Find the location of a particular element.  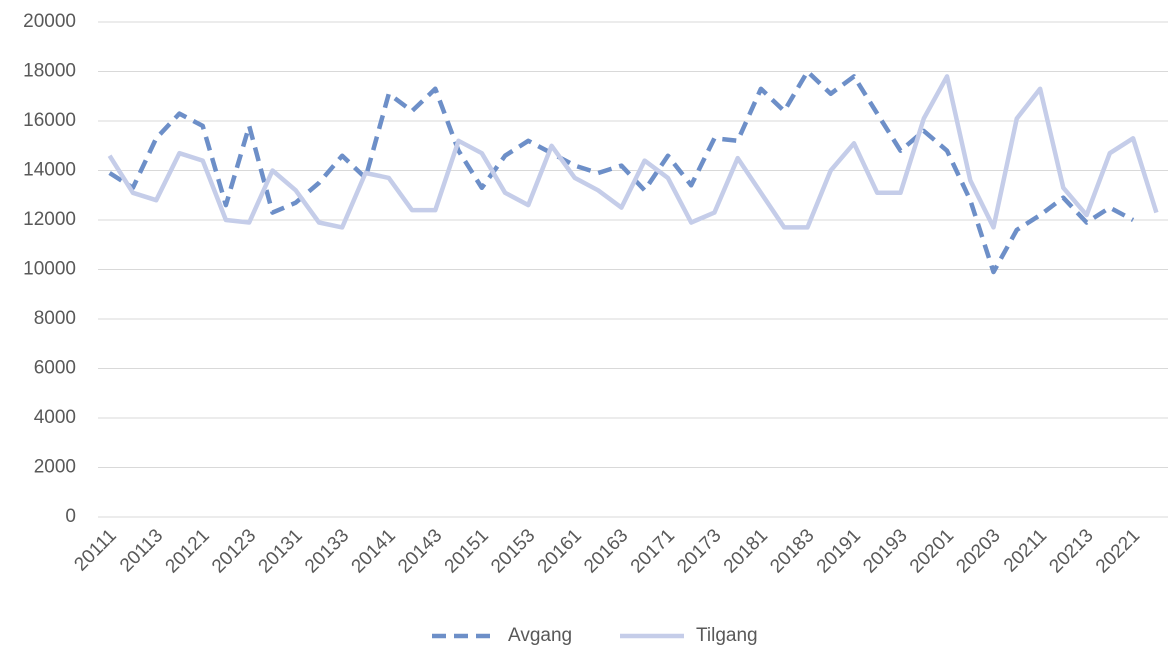

x-tick-label: 20121 is located at coordinates (188, 551).